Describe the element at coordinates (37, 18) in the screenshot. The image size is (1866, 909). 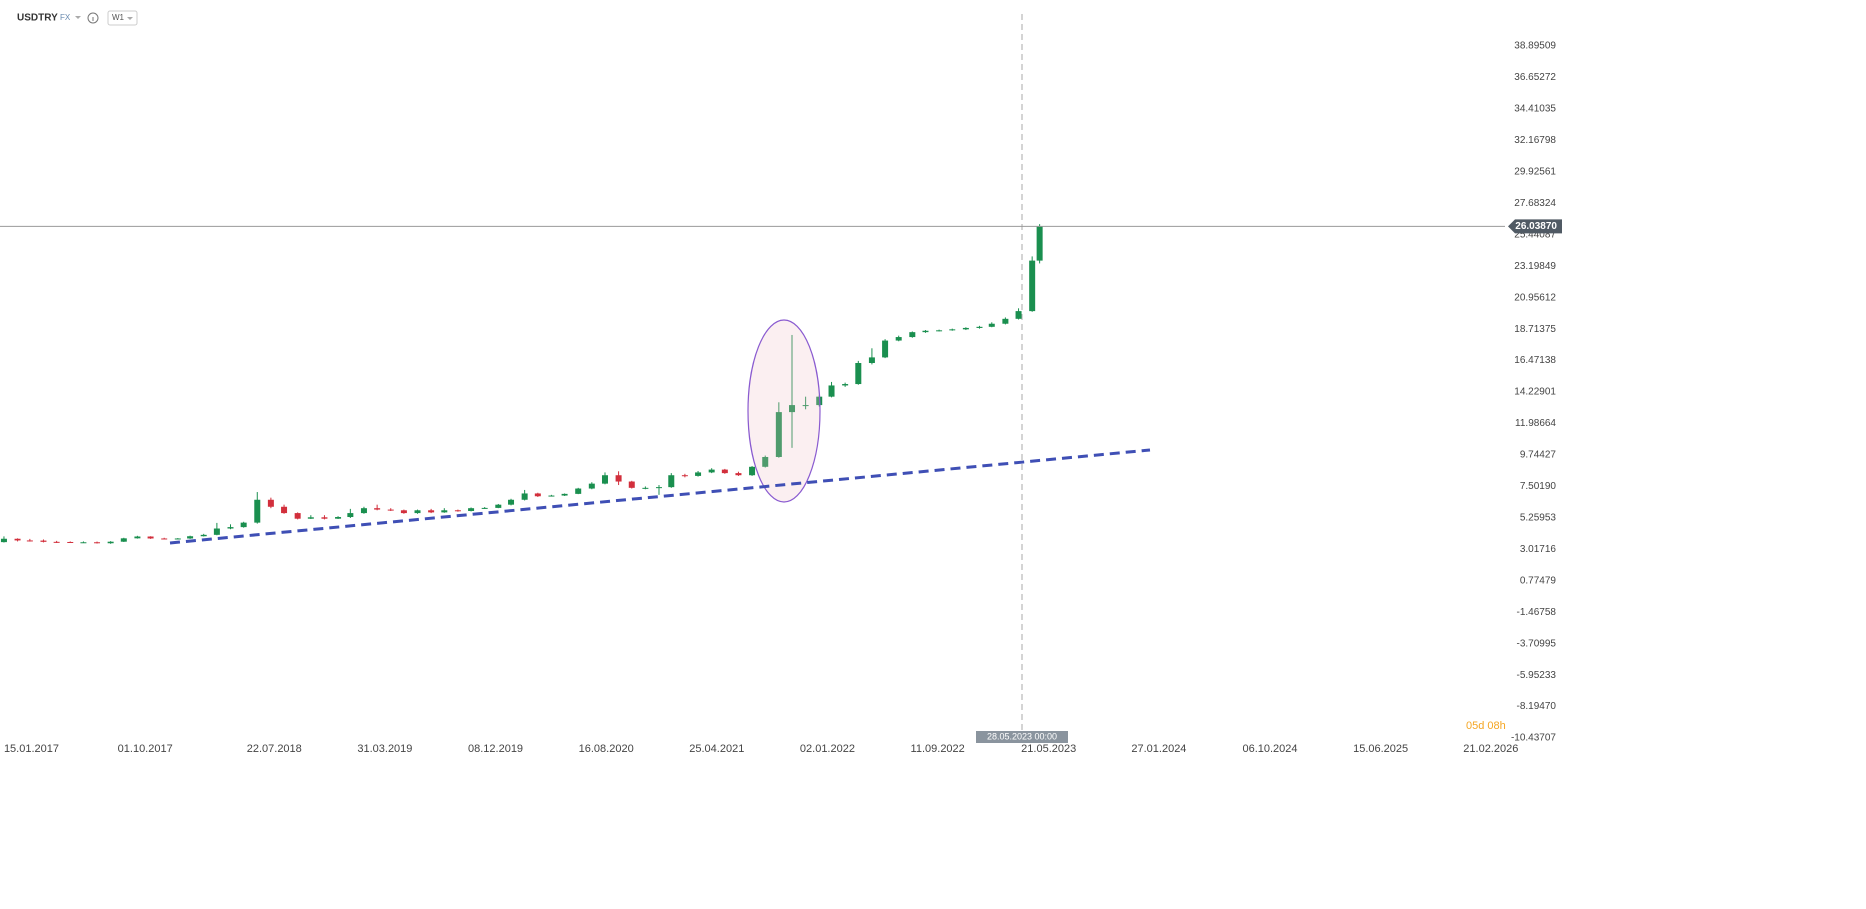
I see `symbol: USDTRY` at that location.